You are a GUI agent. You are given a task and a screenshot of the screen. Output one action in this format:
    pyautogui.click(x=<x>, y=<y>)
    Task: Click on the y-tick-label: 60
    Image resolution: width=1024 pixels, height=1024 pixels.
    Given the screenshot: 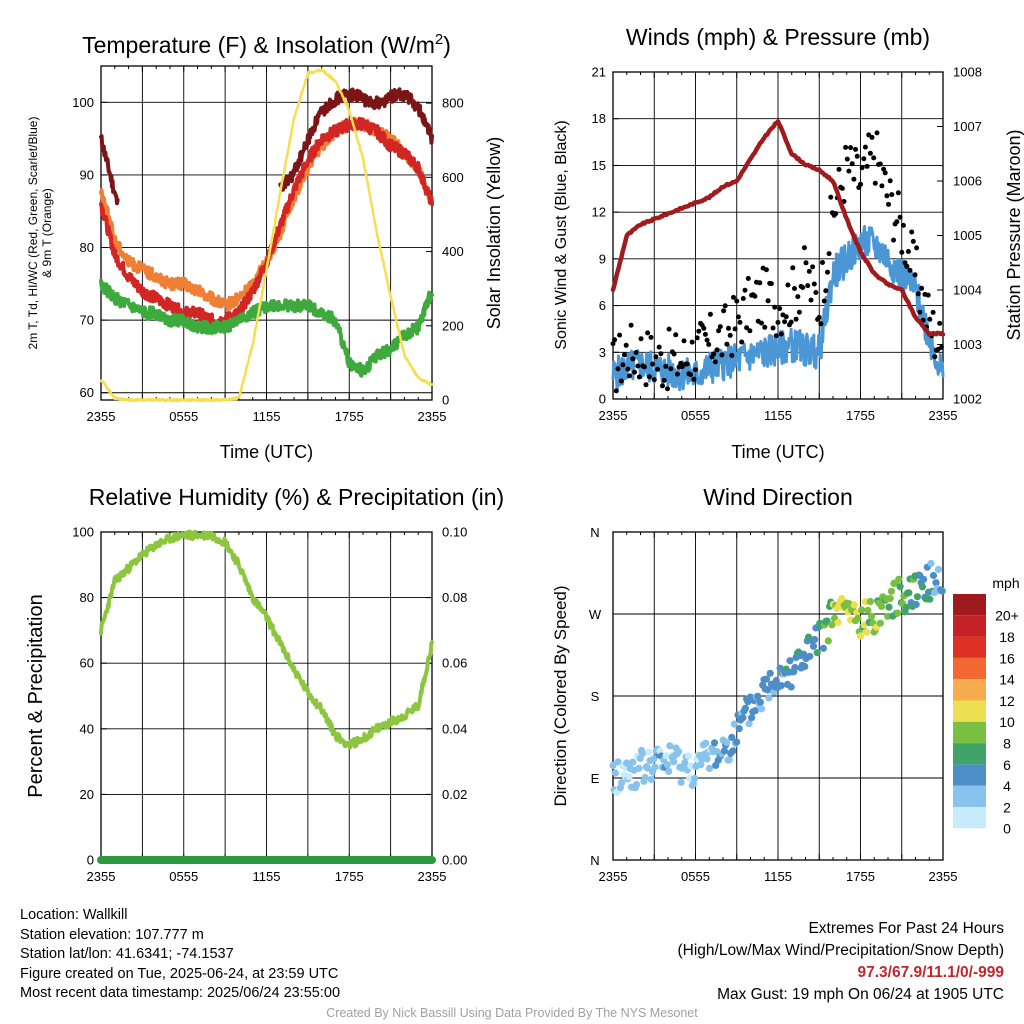 What is the action you would take?
    pyautogui.click(x=87, y=392)
    